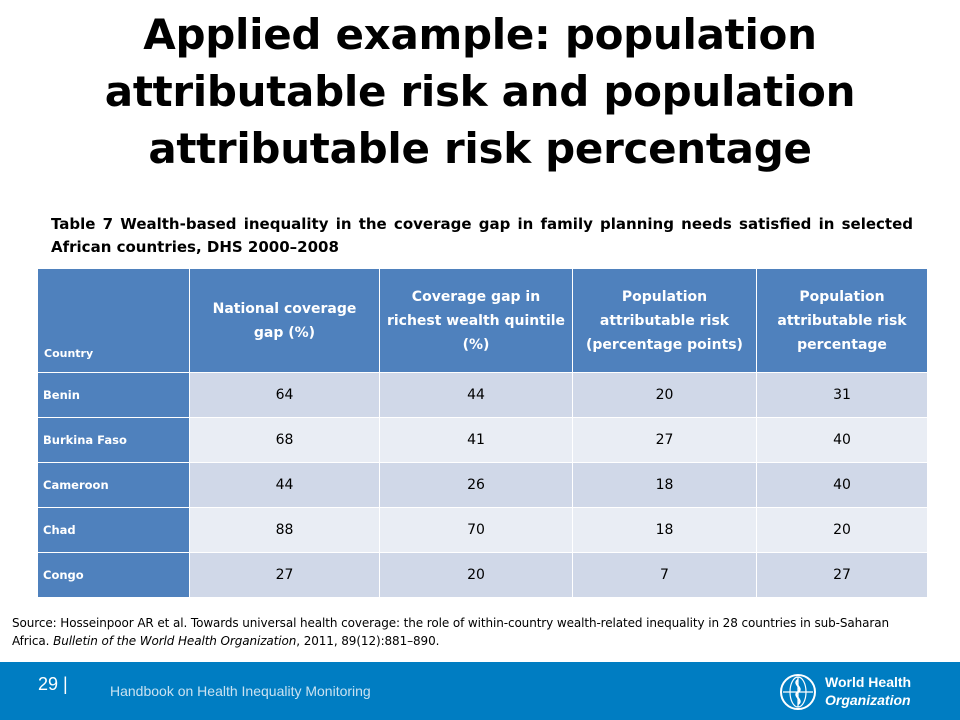 This screenshot has height=720, width=960. I want to click on who-logo: World Health Organization, so click(863, 692).